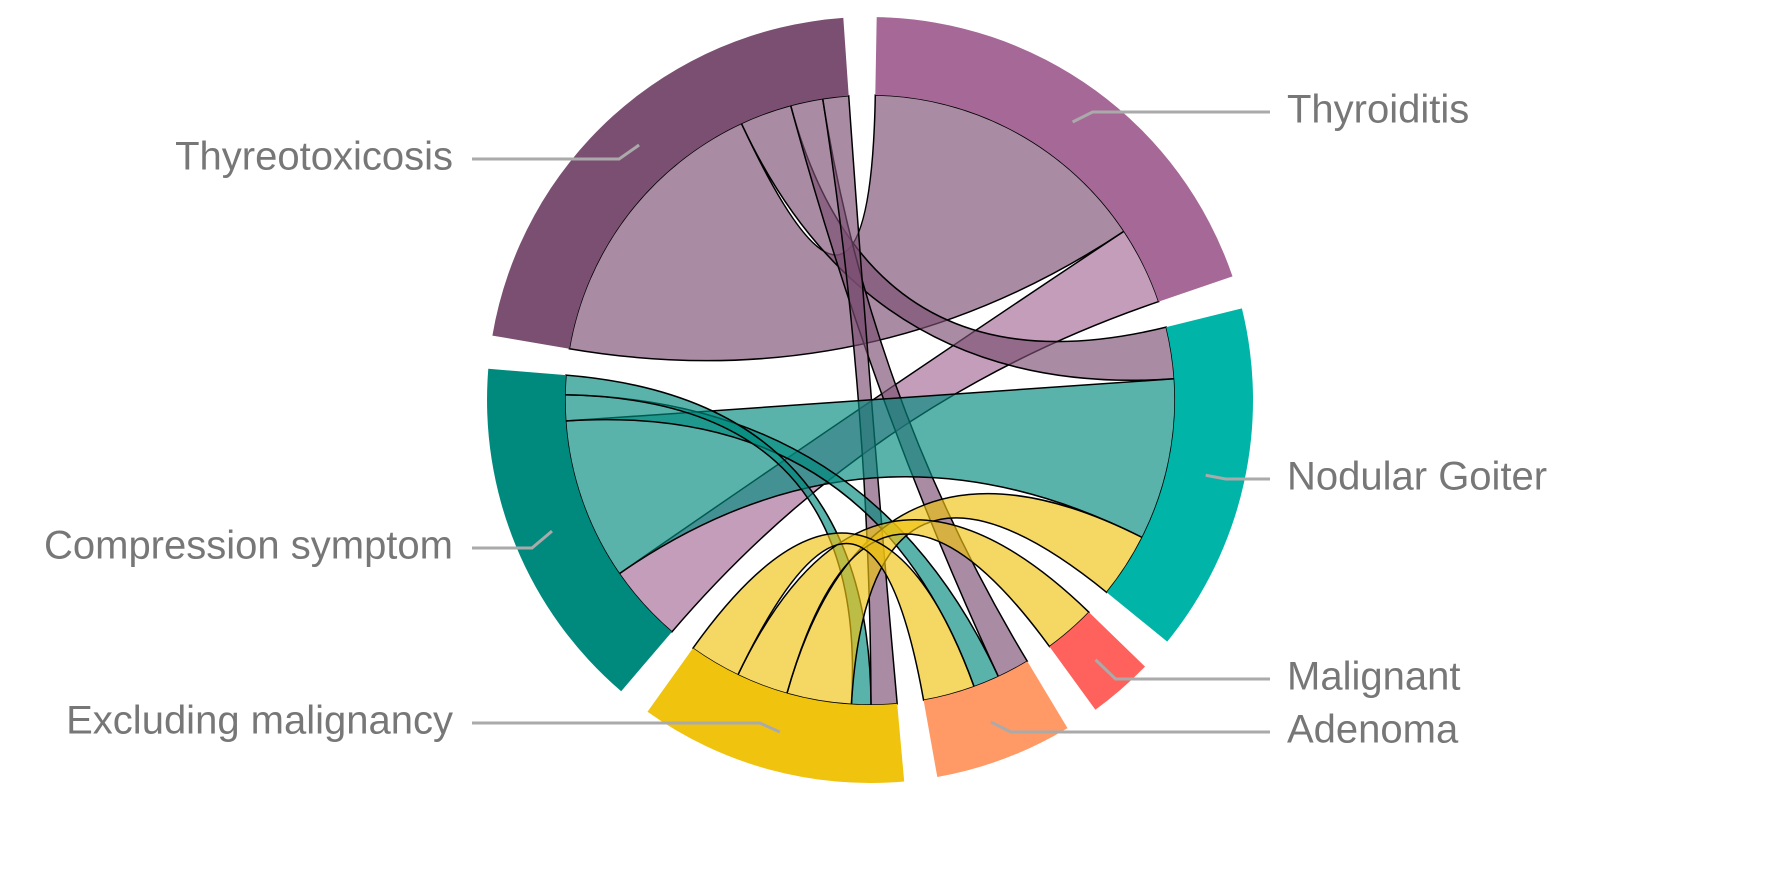 This screenshot has height=871, width=1766. What do you see at coordinates (314, 157) in the screenshot?
I see `node-label: Thyreotoxicosis` at bounding box center [314, 157].